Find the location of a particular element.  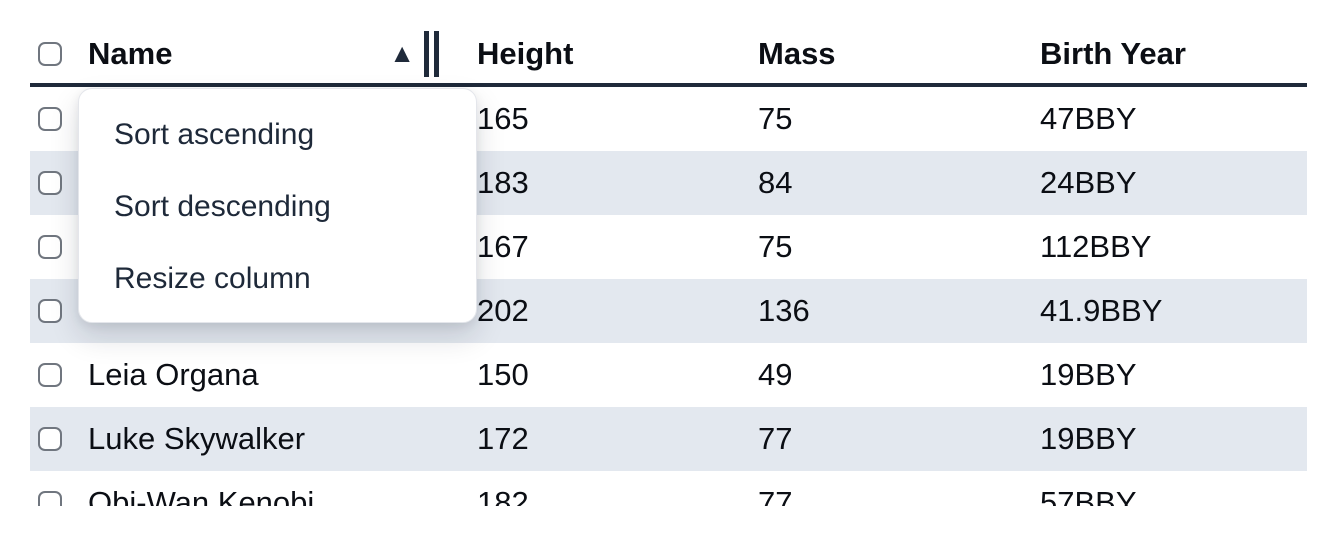

name-cell: Leia Organa is located at coordinates (173, 374).